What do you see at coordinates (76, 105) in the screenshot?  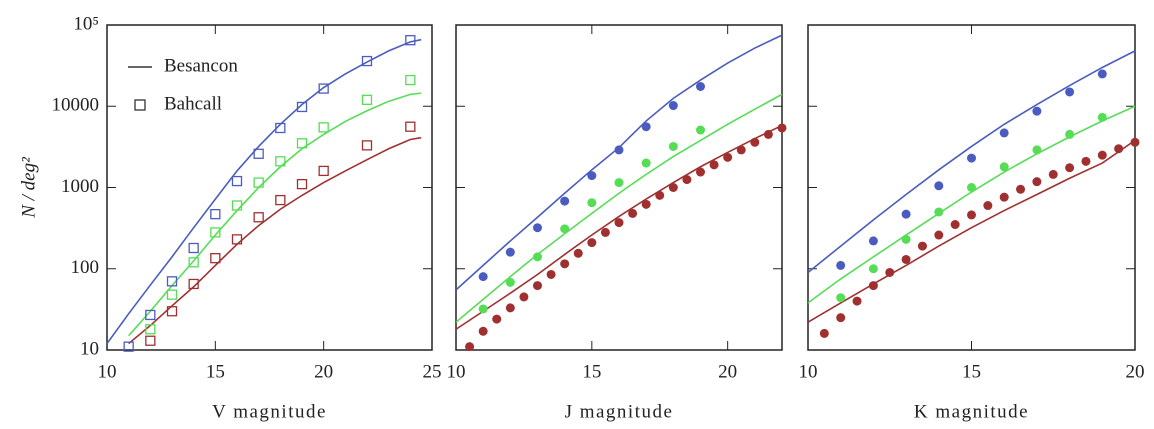 I see `y-tick-label: 10000` at bounding box center [76, 105].